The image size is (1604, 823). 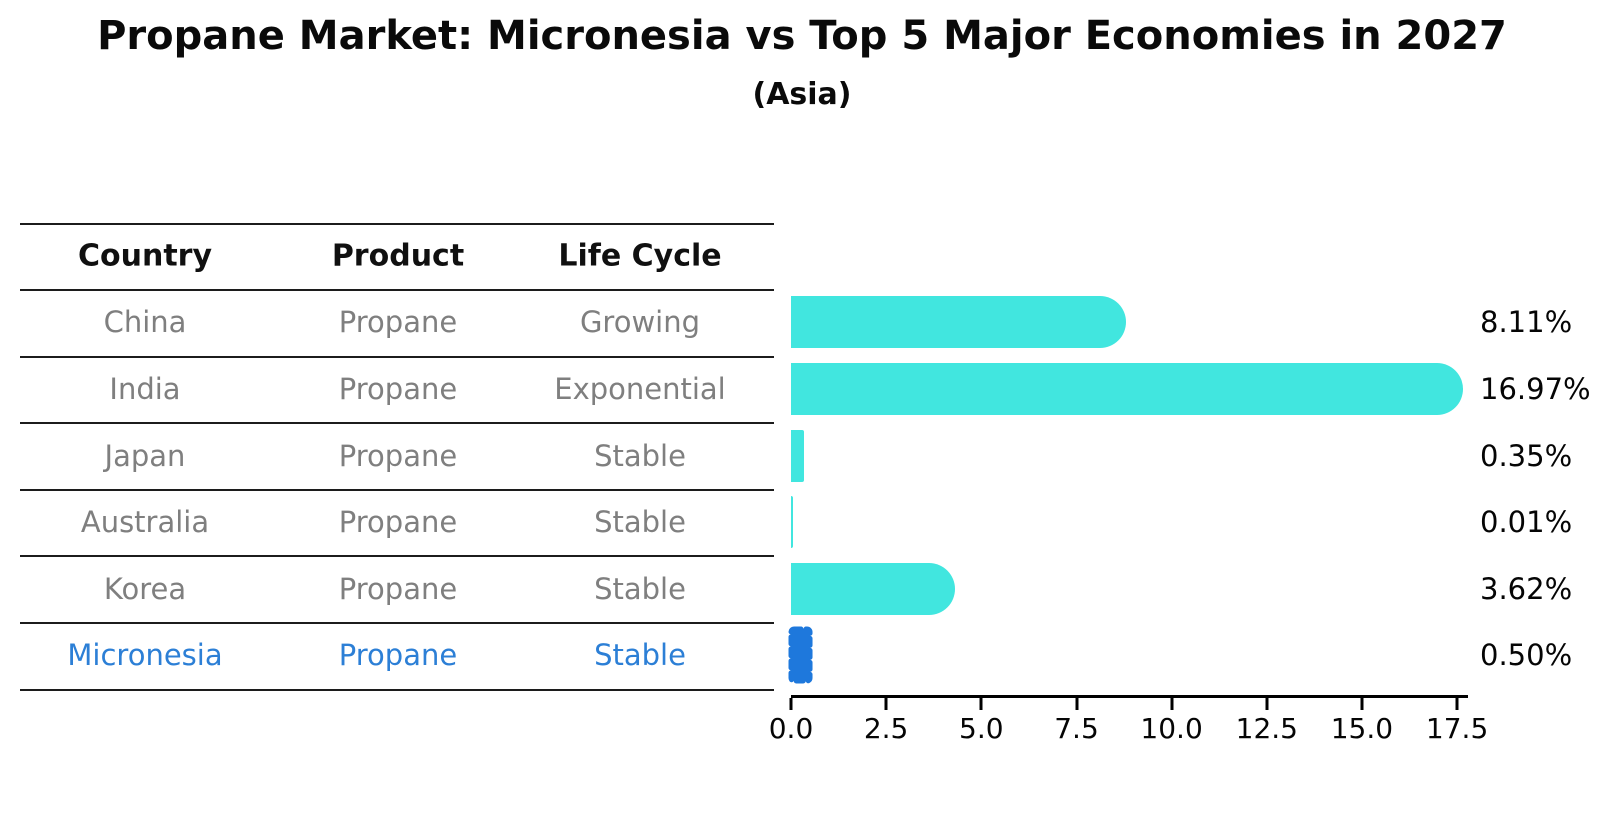 I want to click on cell-lifecycle: Exponential, so click(x=640, y=388).